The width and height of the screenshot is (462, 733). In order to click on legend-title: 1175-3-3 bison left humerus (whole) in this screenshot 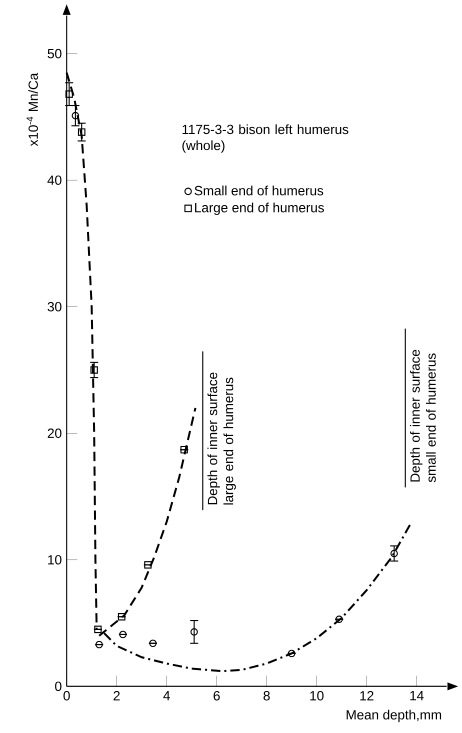, I will do `click(265, 138)`.